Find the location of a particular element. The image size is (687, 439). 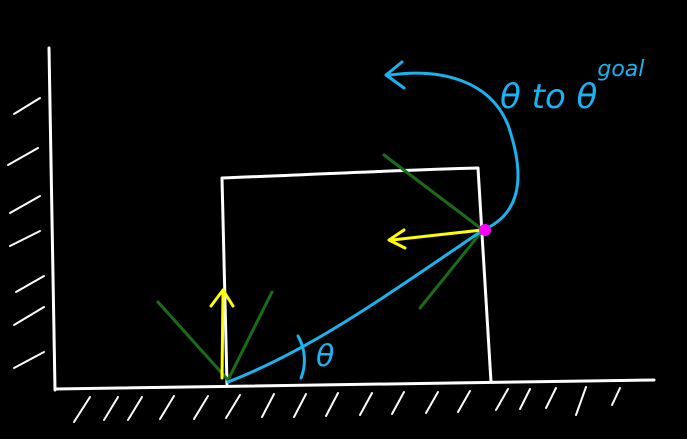

goal-label: θ to θgoal is located at coordinates (572, 87).